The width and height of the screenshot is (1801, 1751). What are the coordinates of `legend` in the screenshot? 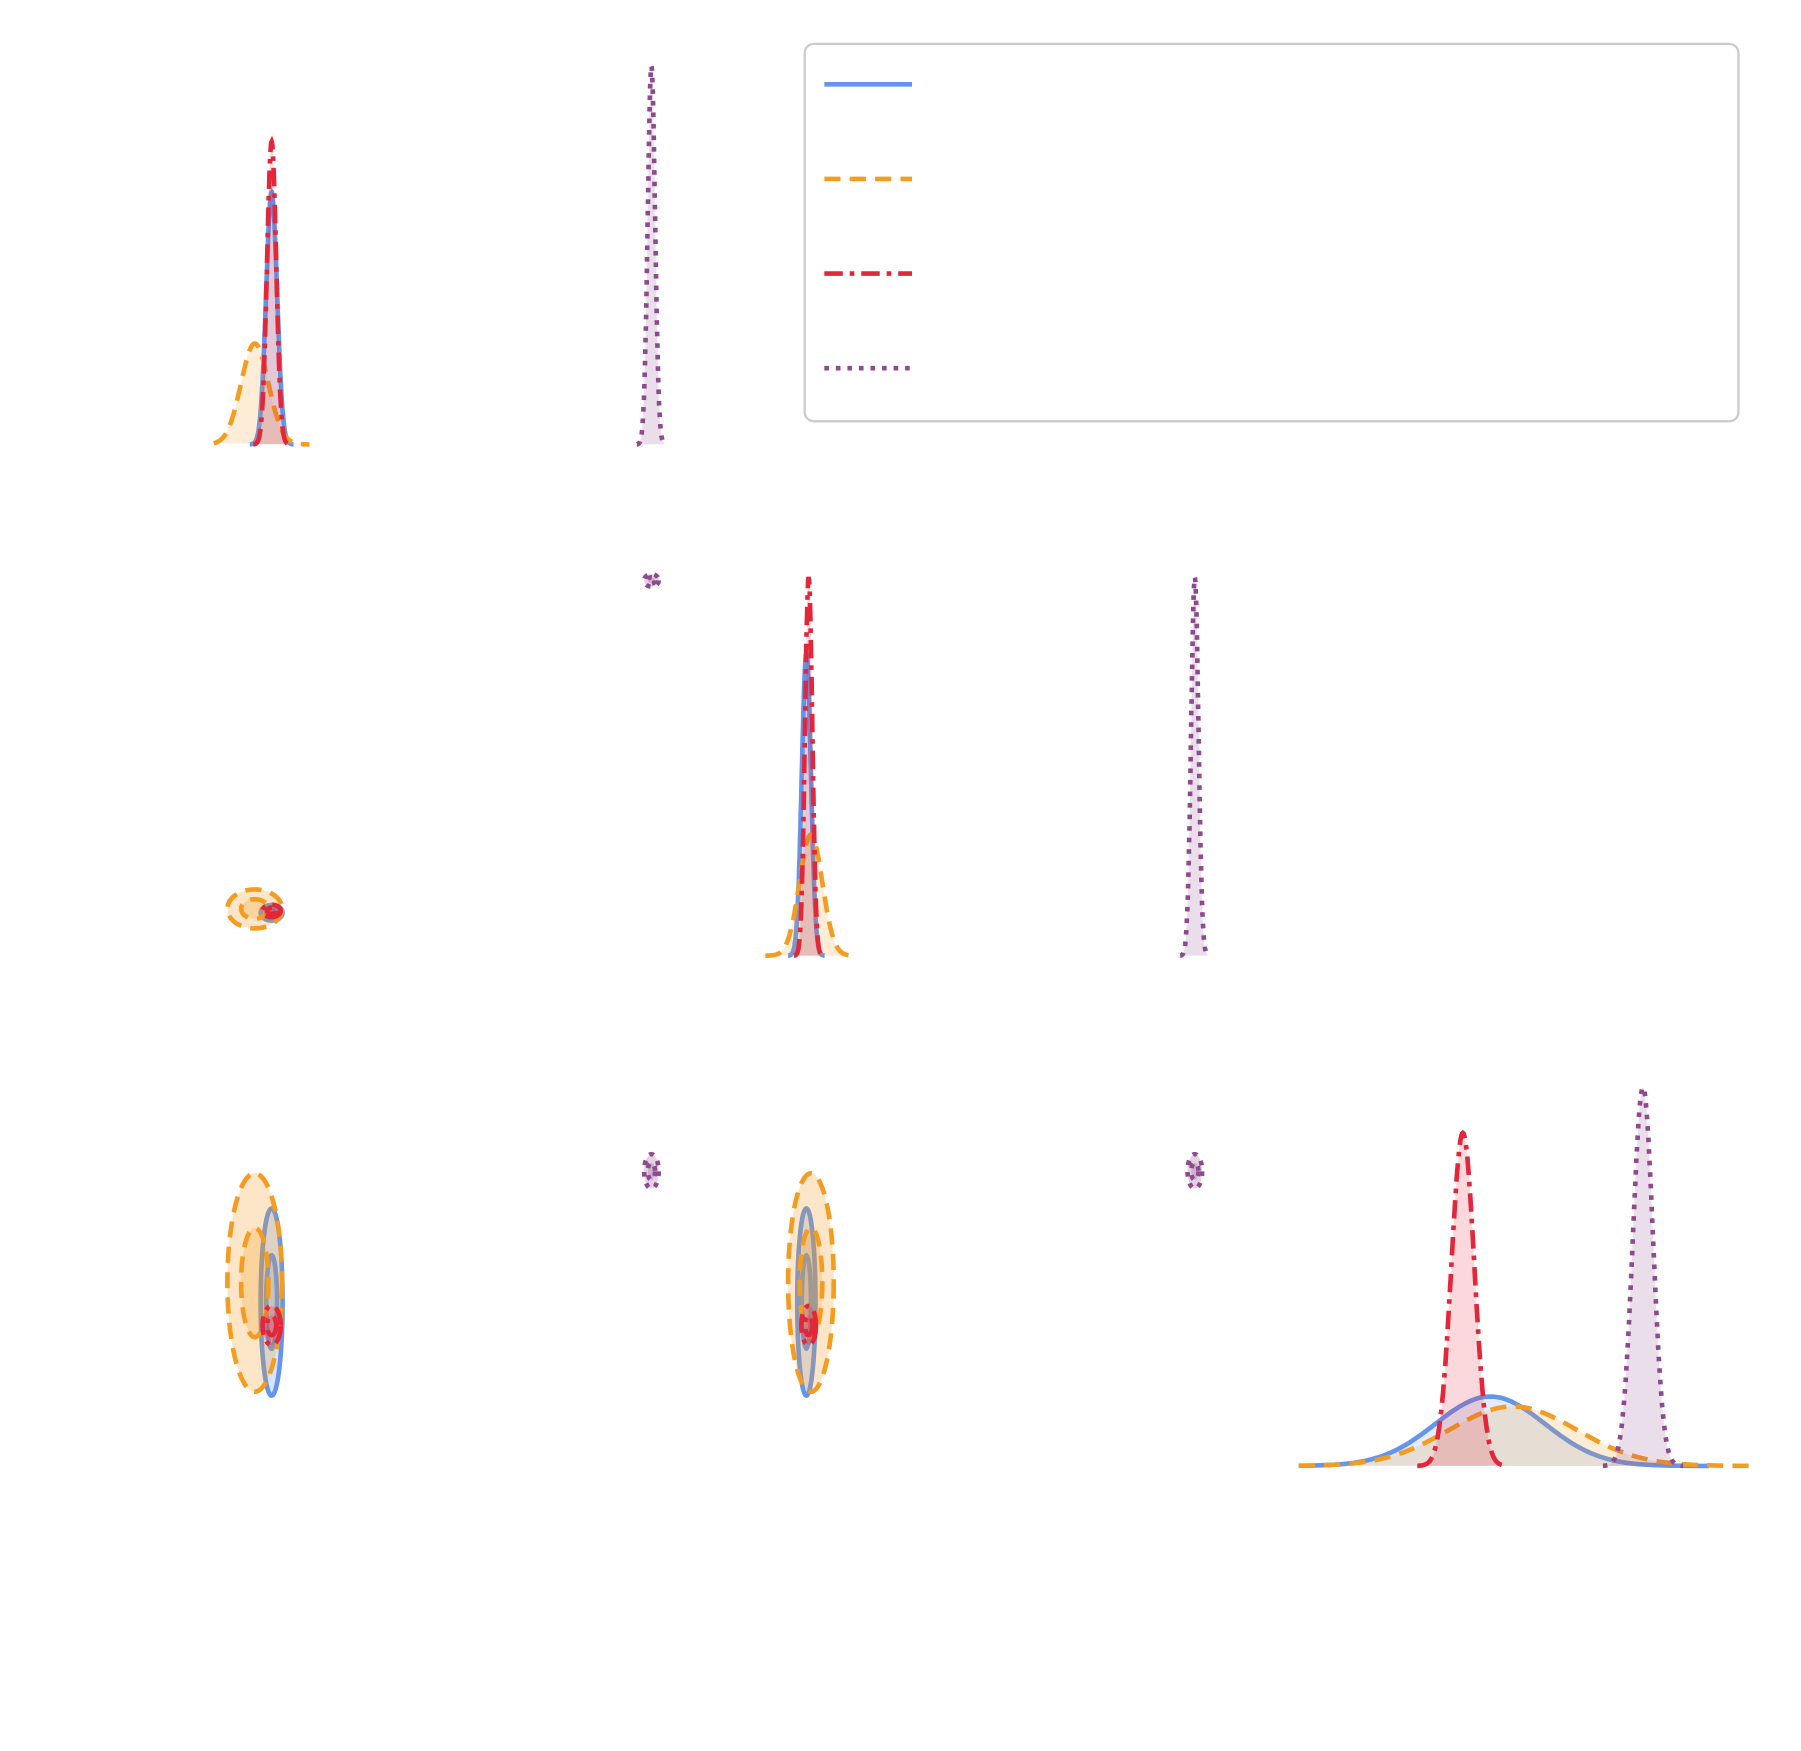 It's located at (1271, 232).